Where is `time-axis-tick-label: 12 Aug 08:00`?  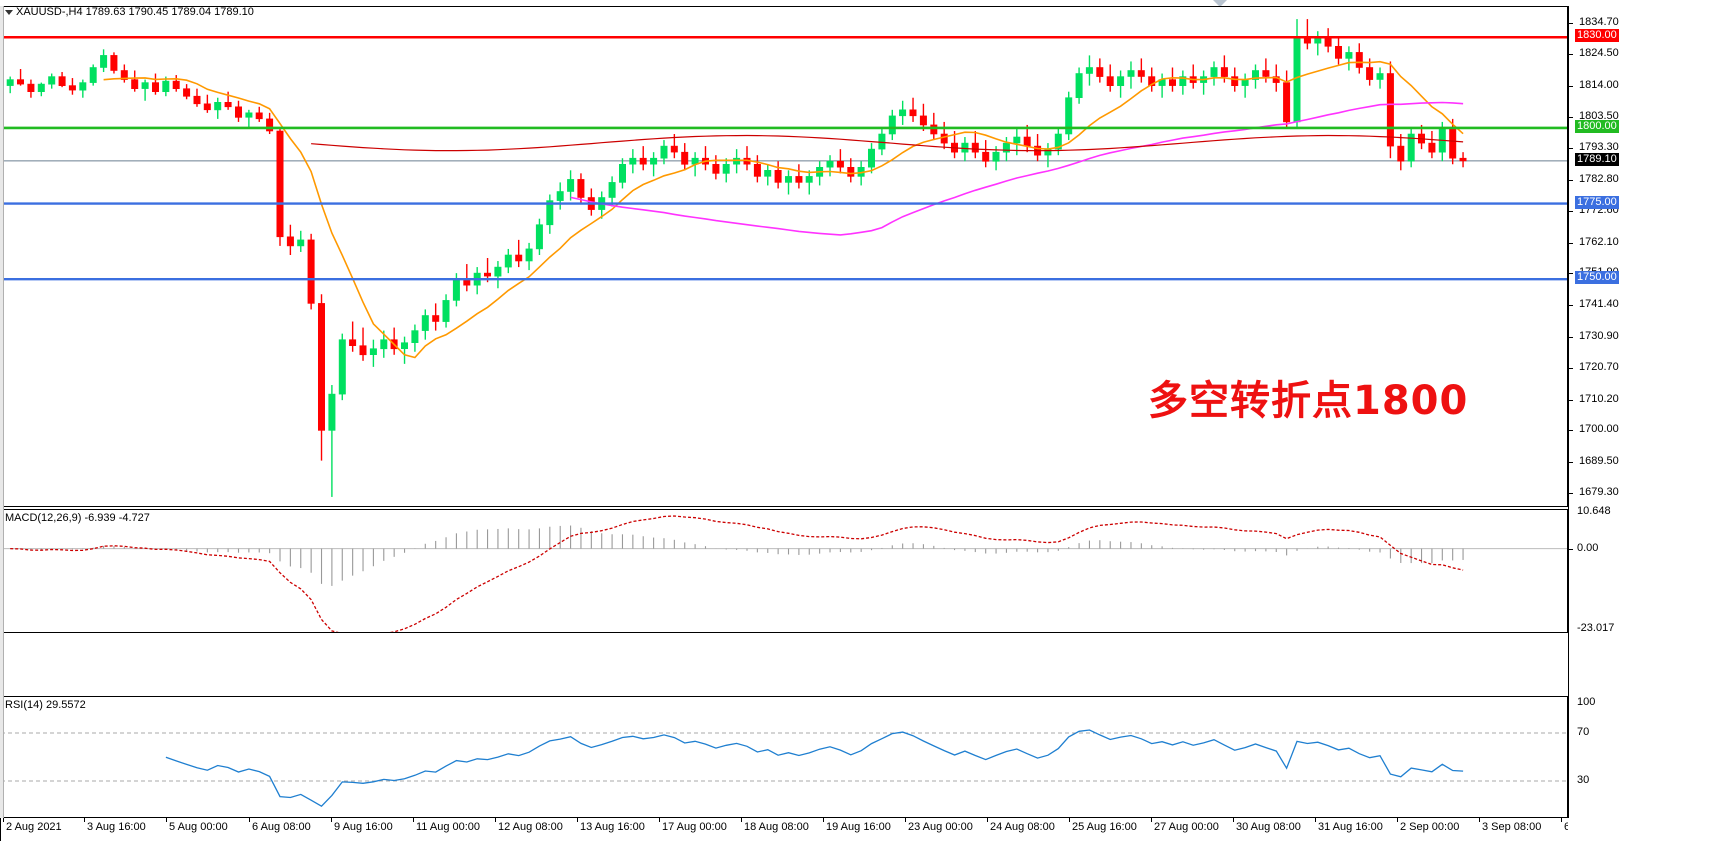 time-axis-tick-label: 12 Aug 08:00 is located at coordinates (530, 827).